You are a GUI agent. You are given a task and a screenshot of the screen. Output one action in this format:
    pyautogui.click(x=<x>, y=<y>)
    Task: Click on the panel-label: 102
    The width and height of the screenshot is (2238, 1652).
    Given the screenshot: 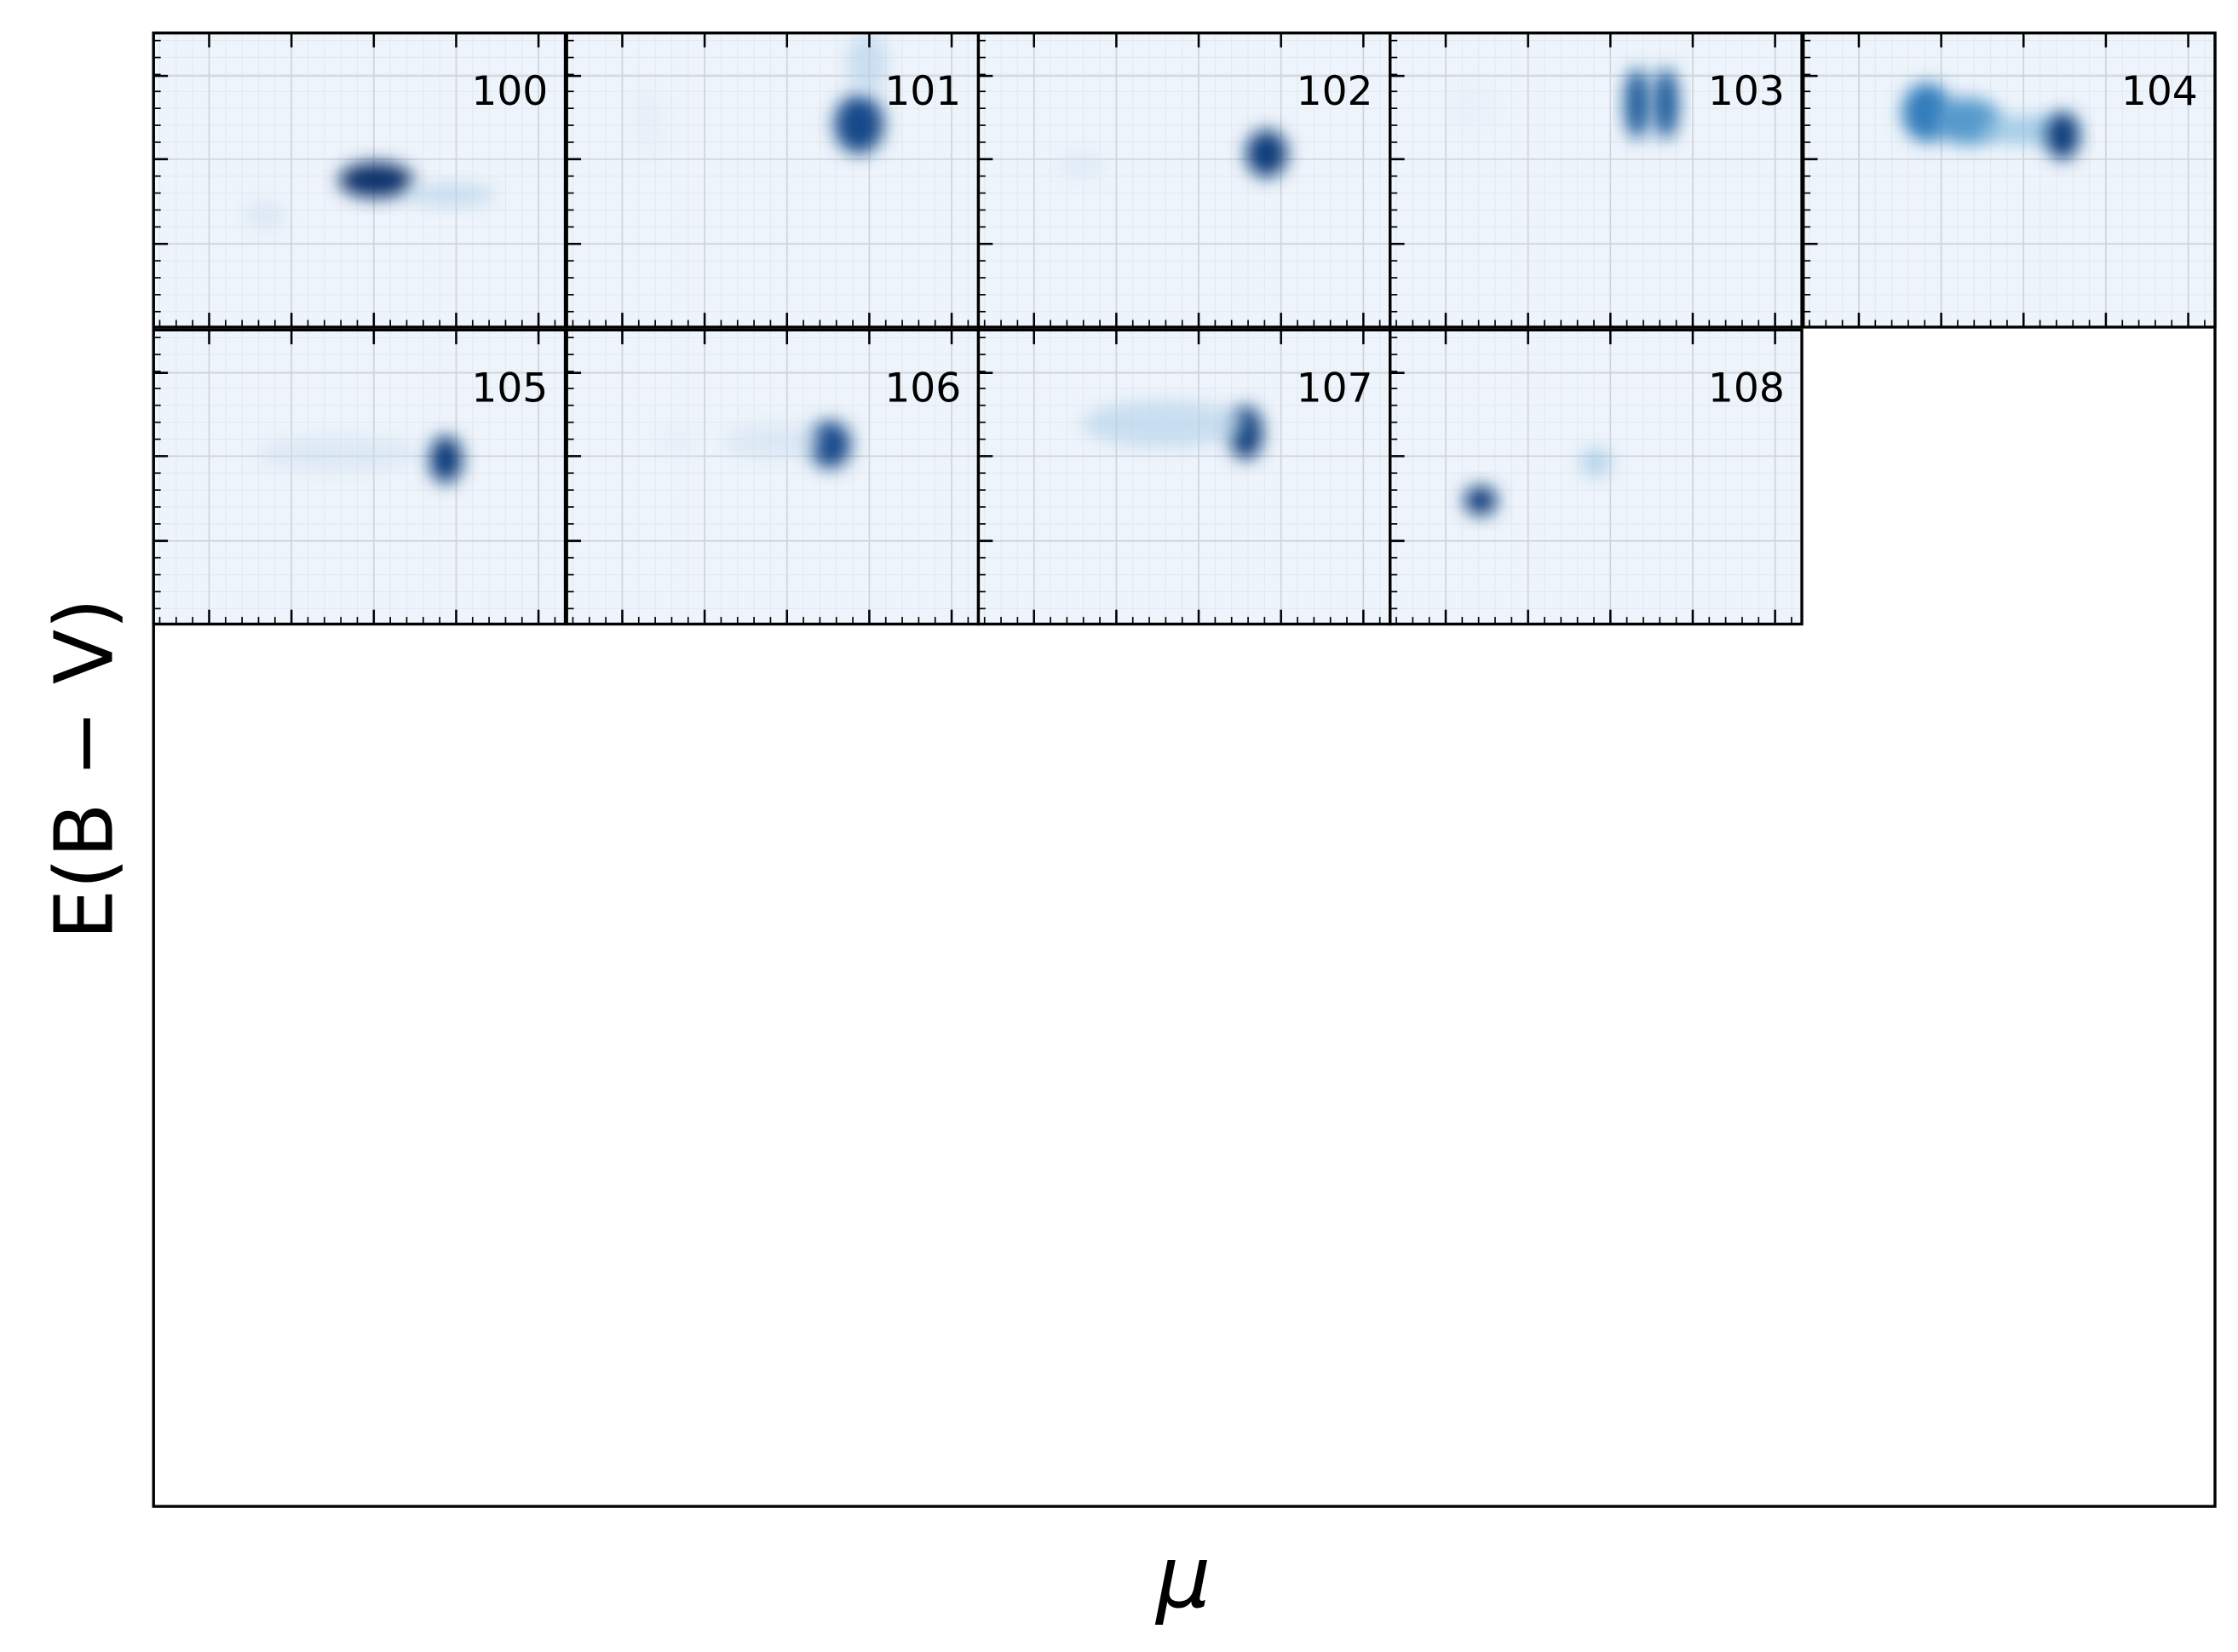 What is the action you would take?
    pyautogui.click(x=1335, y=91)
    